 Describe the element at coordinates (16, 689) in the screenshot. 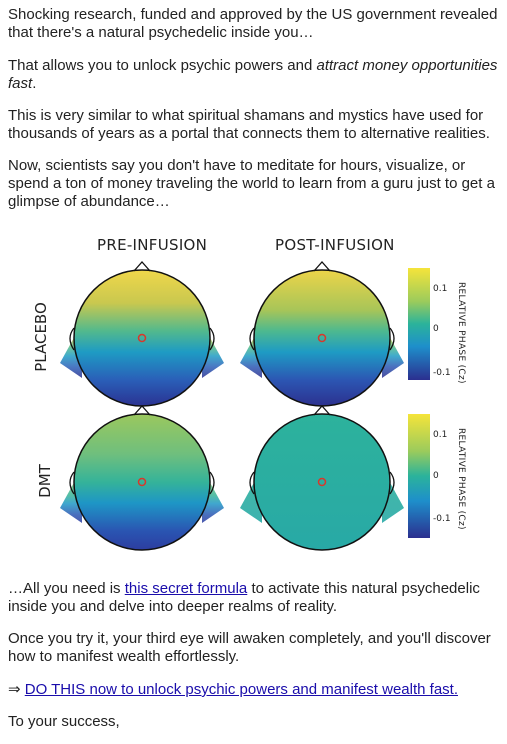

I see `arrow-icon: ⇒` at that location.